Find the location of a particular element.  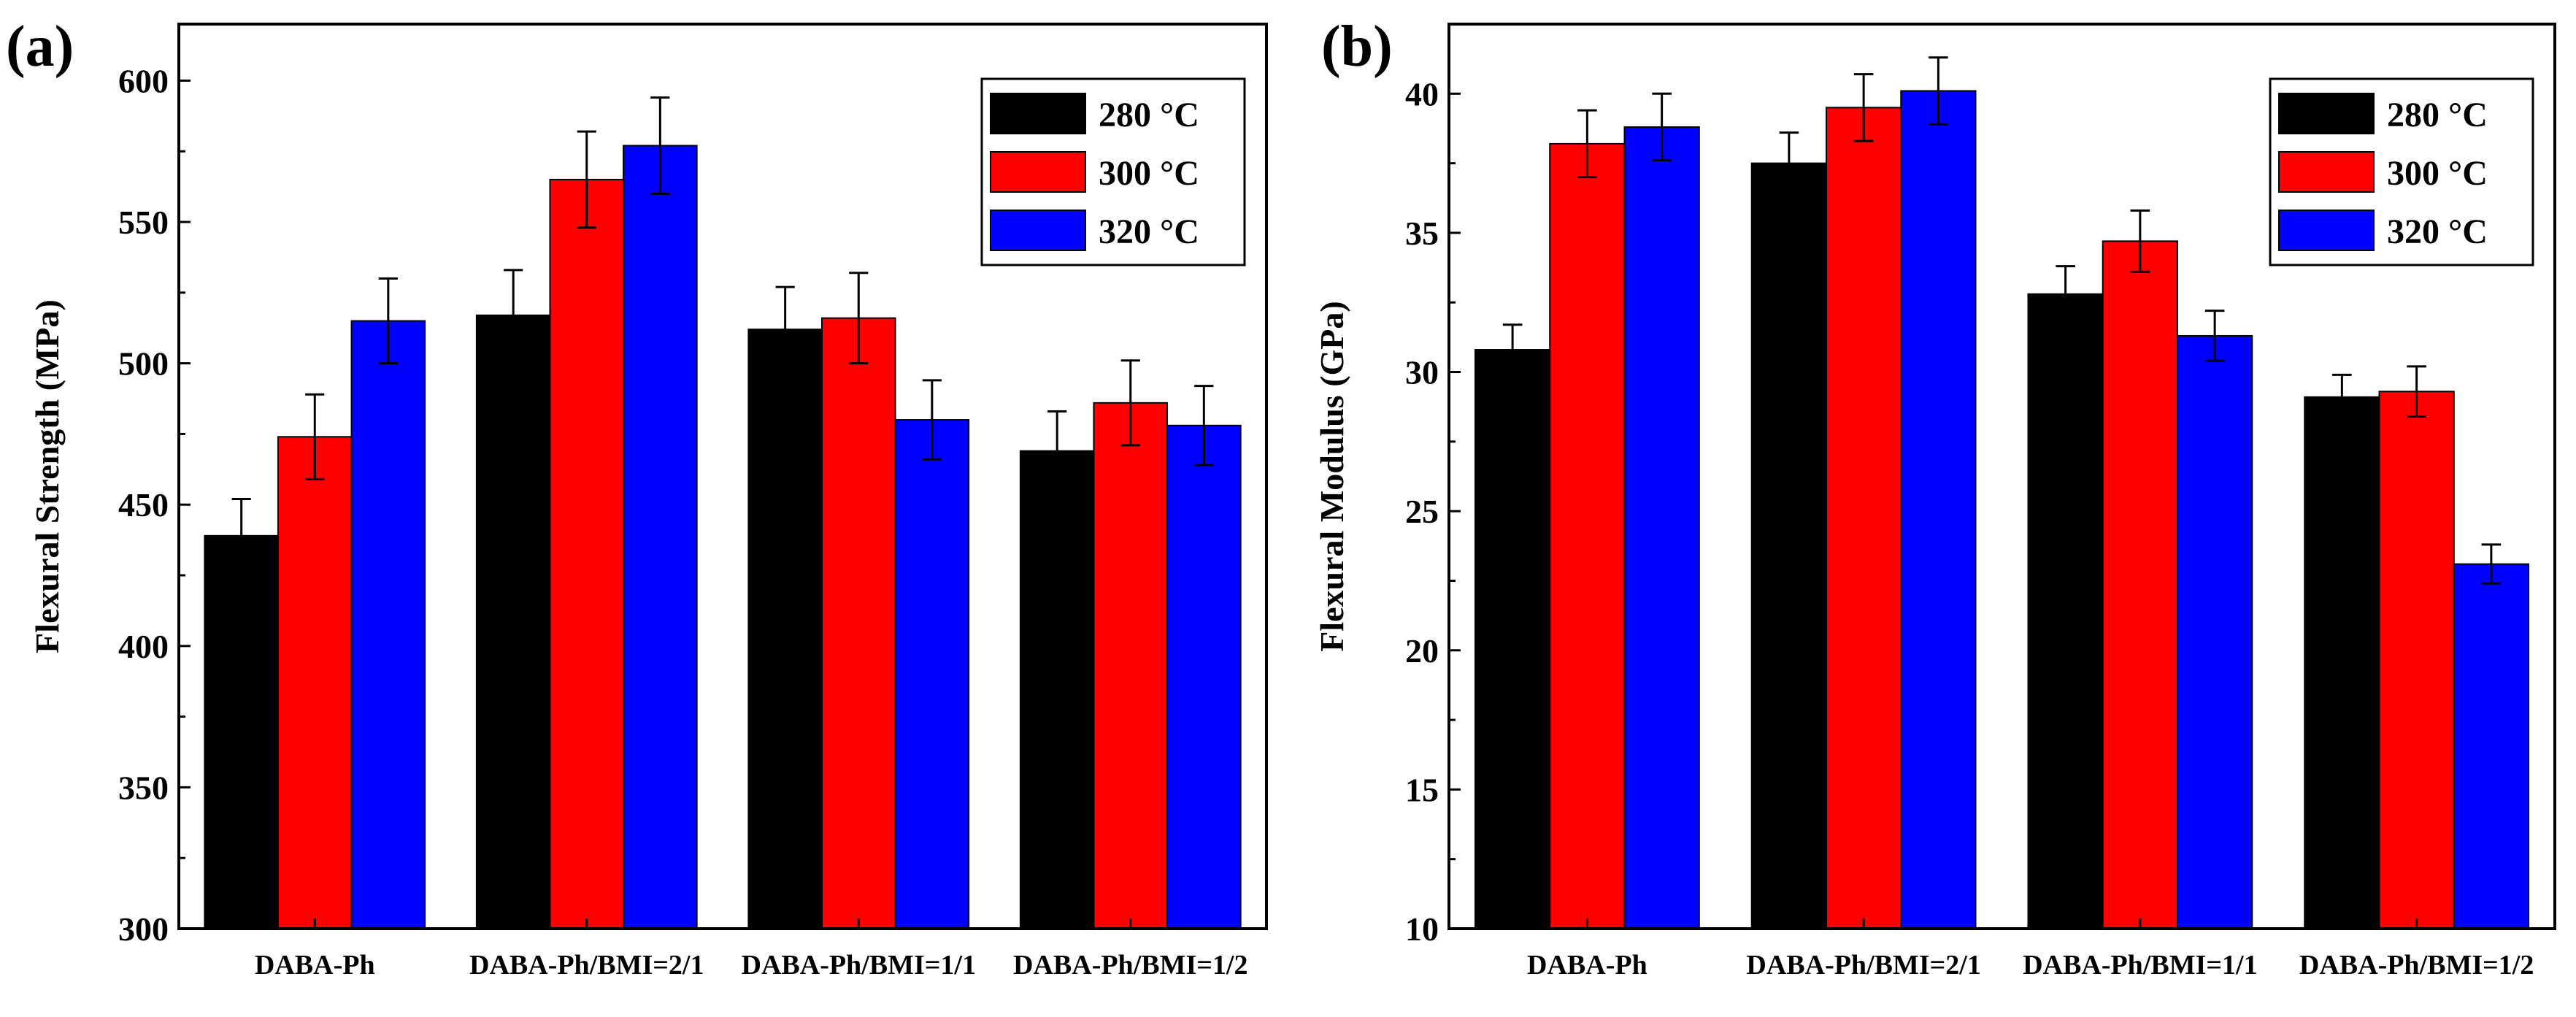

panel-label: (b) is located at coordinates (1357, 47).